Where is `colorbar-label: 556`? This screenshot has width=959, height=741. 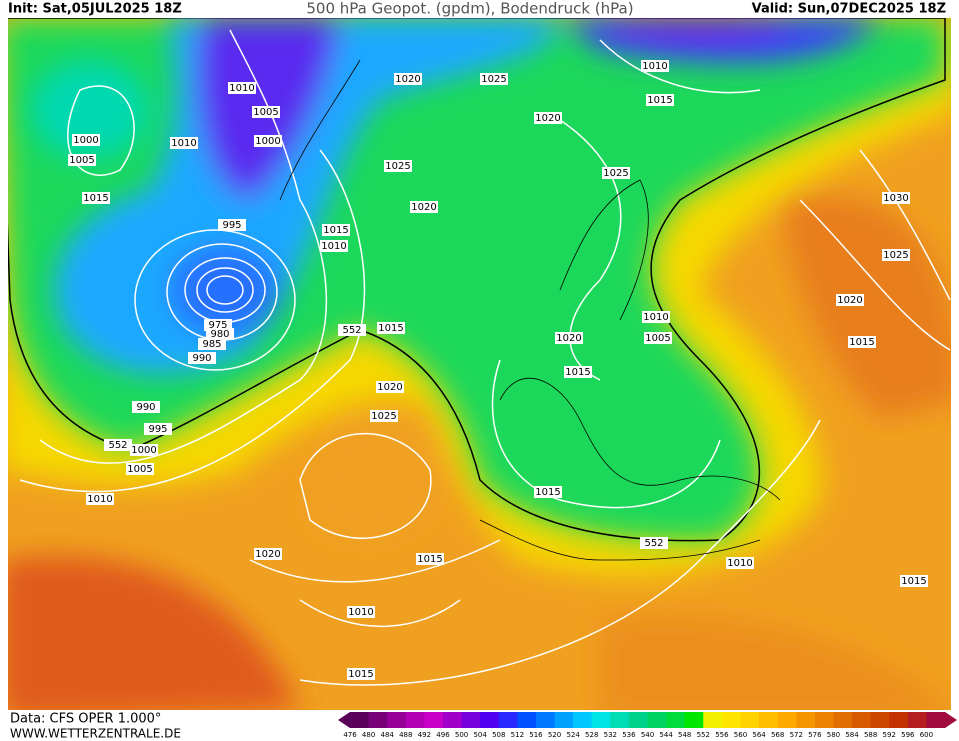 colorbar-label: 556 is located at coordinates (722, 735).